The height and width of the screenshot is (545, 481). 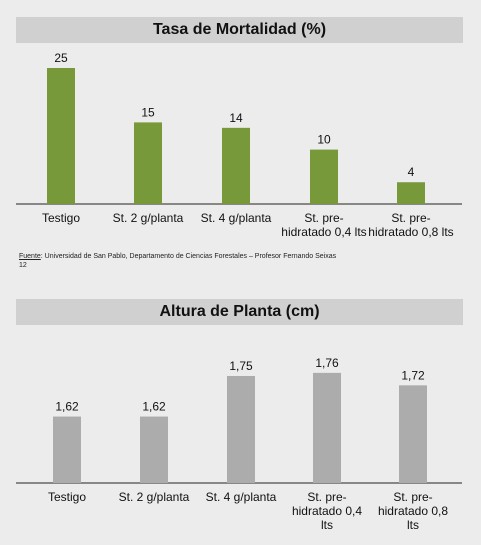 I want to click on c2-data-label-5: 1,72, so click(x=413, y=375).